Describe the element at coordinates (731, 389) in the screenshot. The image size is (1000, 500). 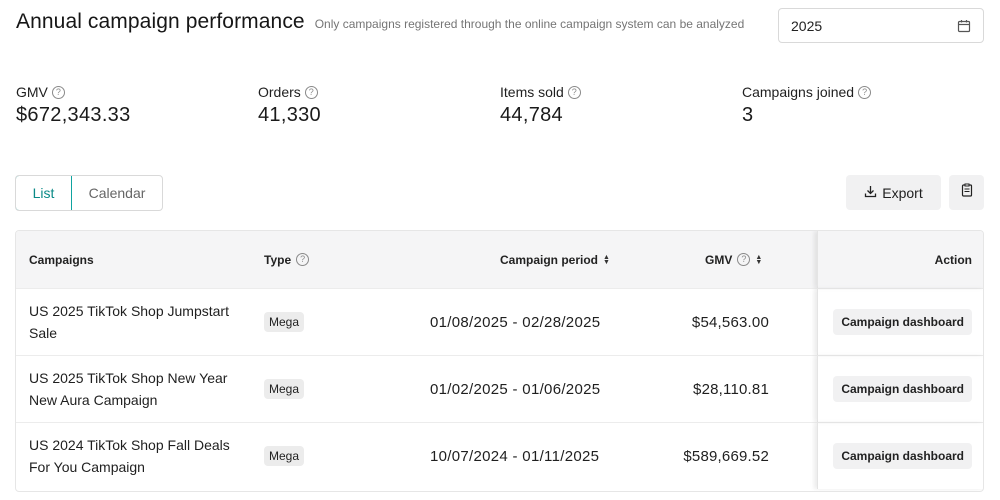
I see `campaign-gmv: $28,110.81` at that location.